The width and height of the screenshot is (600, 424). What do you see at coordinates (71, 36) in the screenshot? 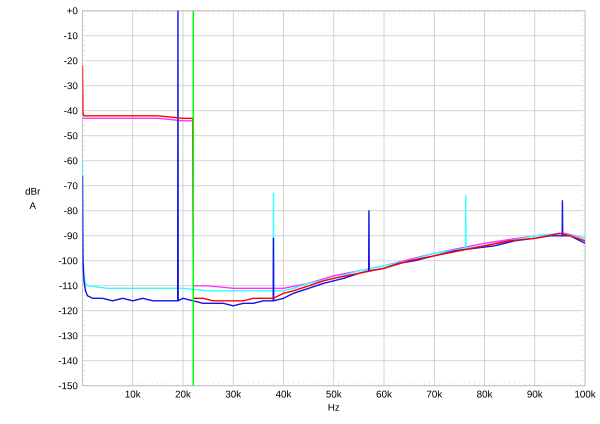
I see `y-tick-label: -10` at bounding box center [71, 36].